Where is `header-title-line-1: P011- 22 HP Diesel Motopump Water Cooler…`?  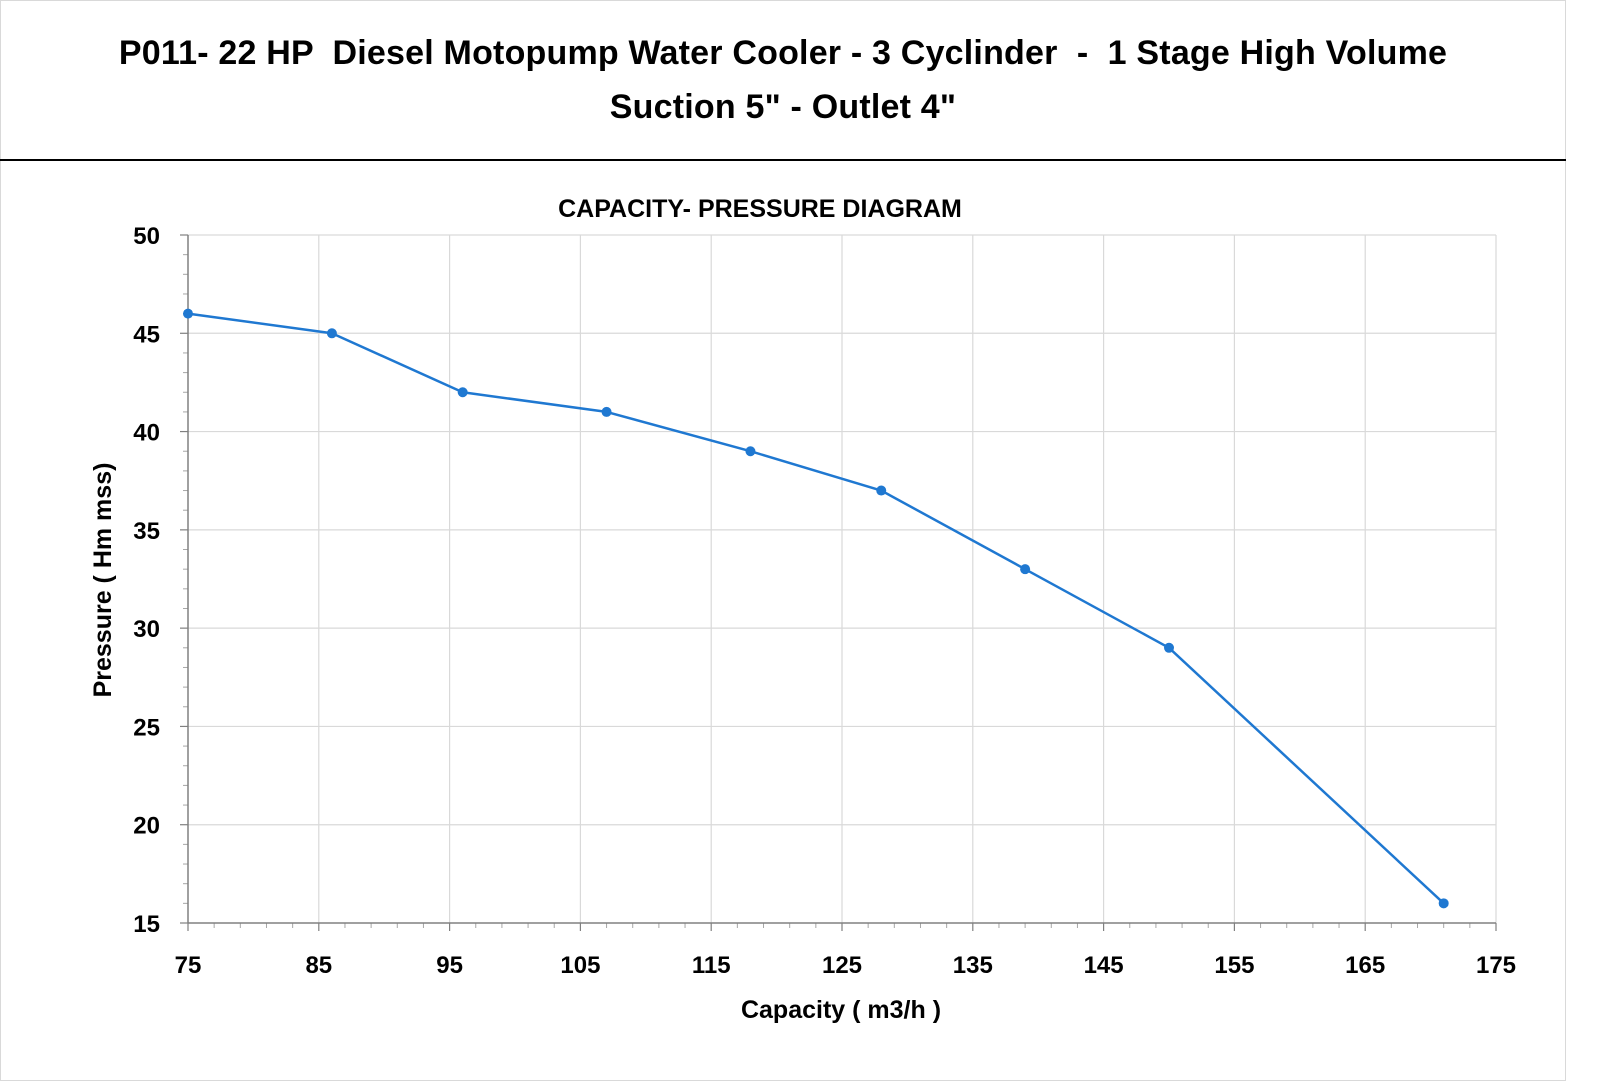
header-title-line-1: P011- 22 HP Diesel Motopump Water Cooler… is located at coordinates (783, 52).